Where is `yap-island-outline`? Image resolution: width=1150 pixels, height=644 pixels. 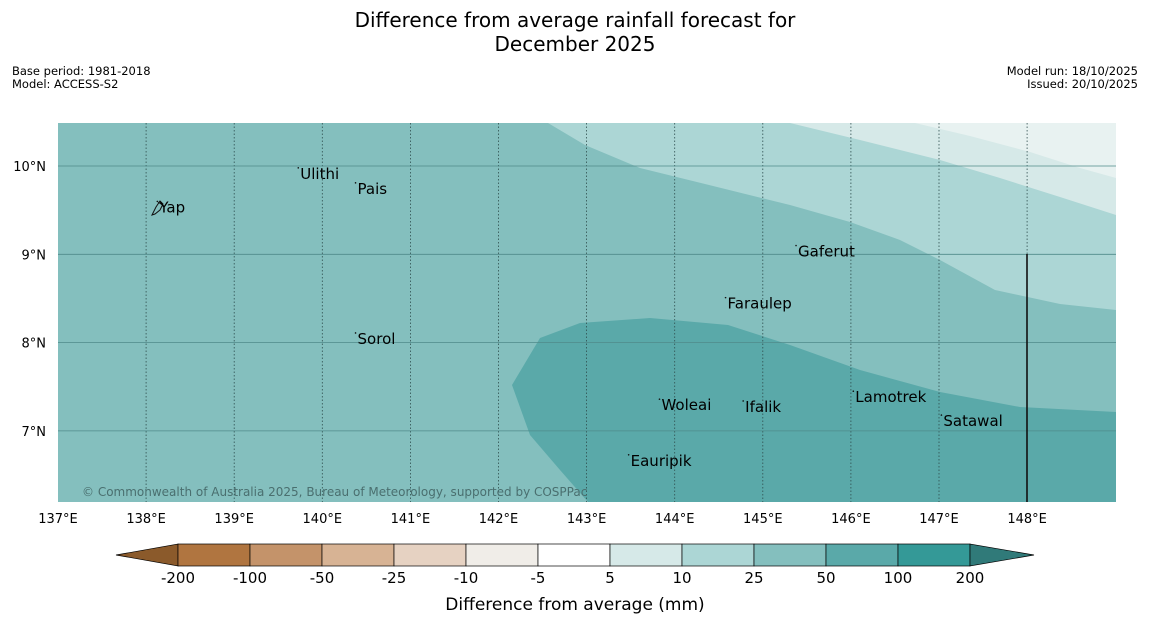 yap-island-outline is located at coordinates (158, 208).